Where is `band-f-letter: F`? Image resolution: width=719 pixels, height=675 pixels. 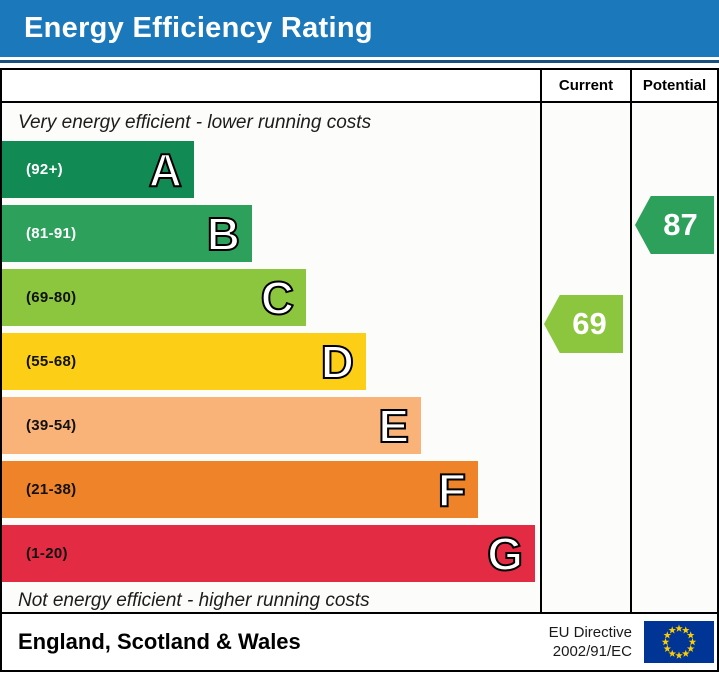
band-f-letter: F is located at coordinates (452, 489).